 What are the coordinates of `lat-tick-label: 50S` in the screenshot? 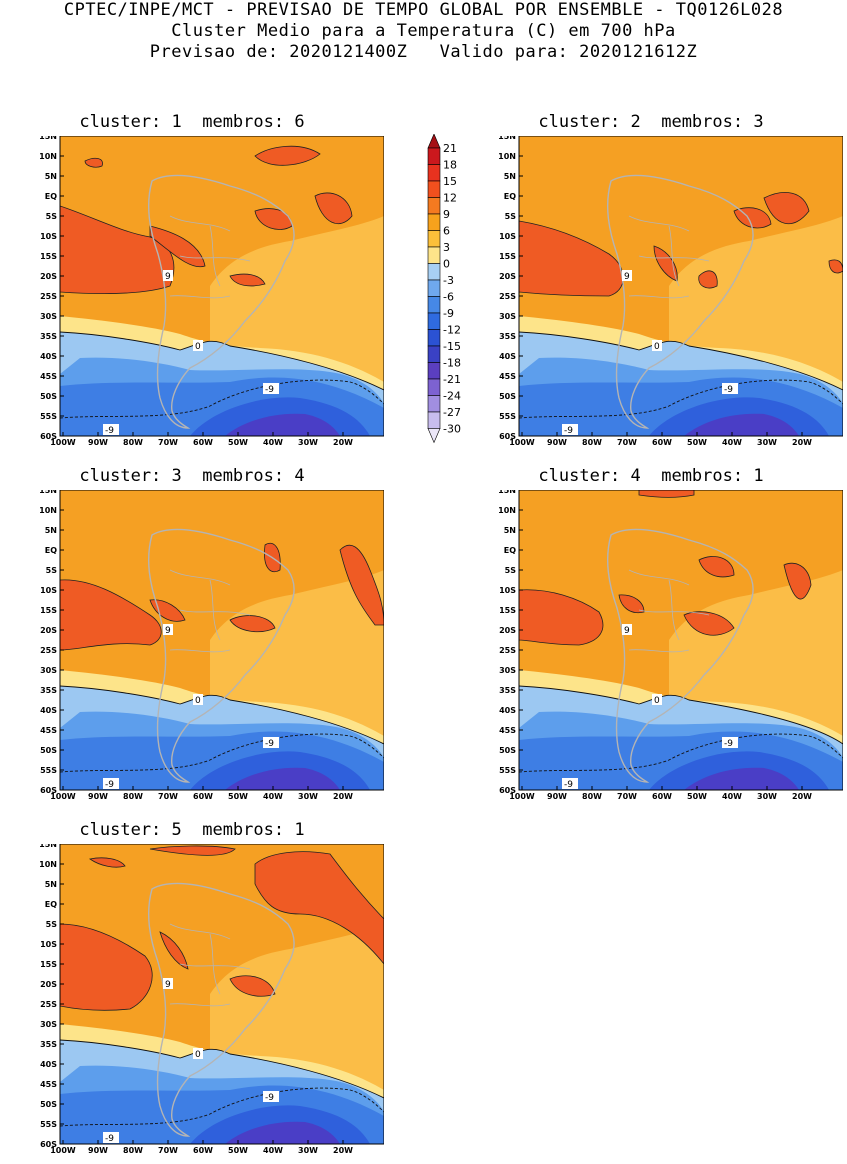 It's located at (507, 750).